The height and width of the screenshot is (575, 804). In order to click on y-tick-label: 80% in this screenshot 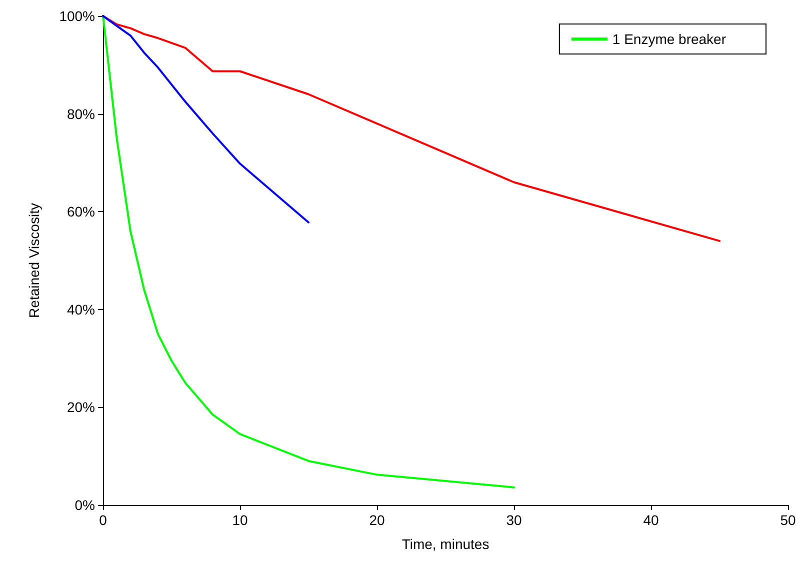, I will do `click(80, 114)`.